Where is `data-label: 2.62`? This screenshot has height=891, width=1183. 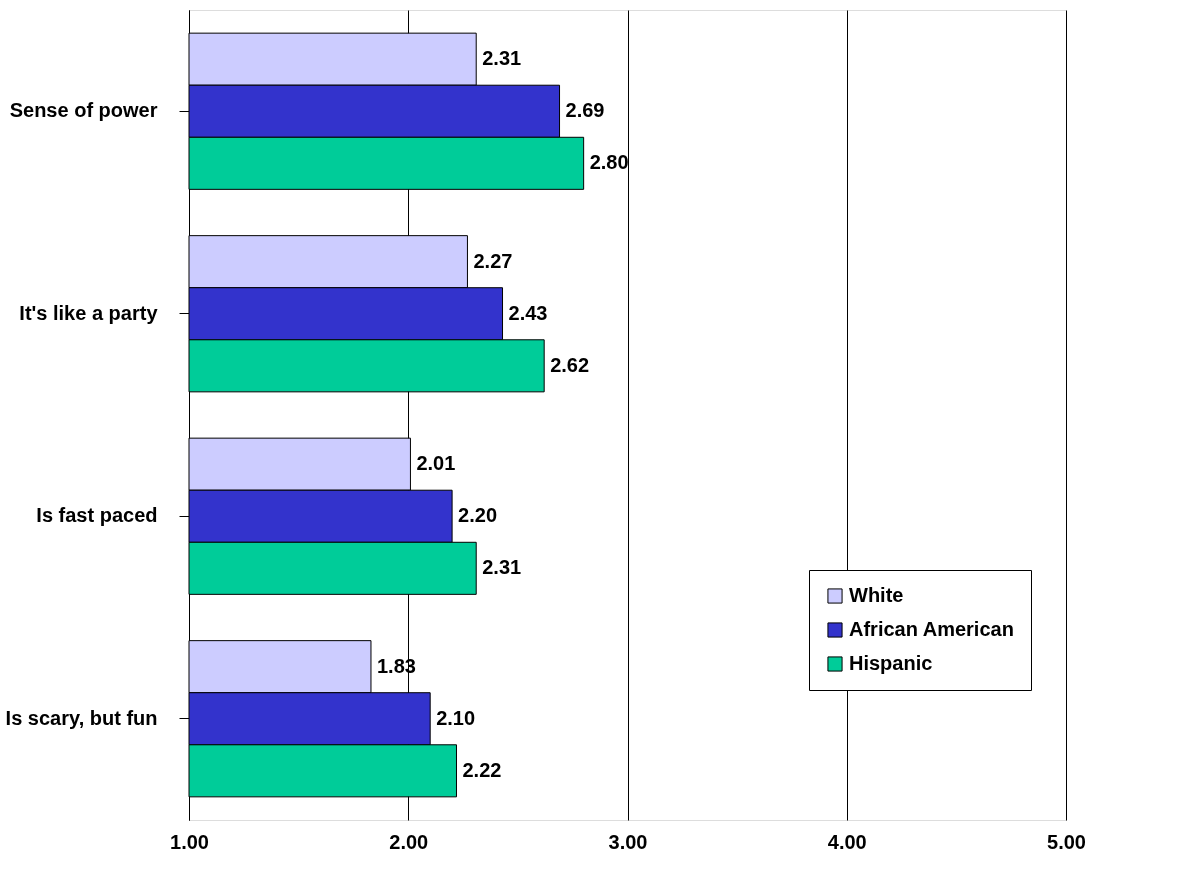
data-label: 2.62 is located at coordinates (570, 364).